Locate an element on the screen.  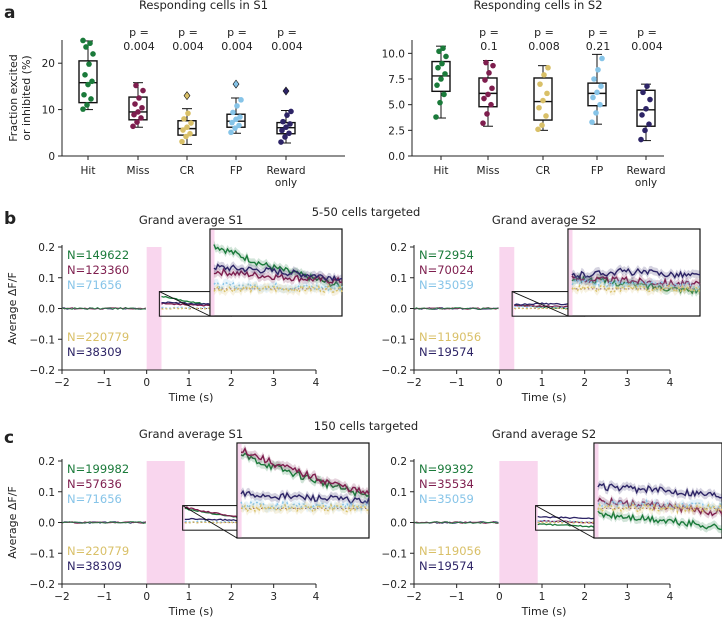
y-axis-label: Average ΔF/F is located at coordinates (12, 308).